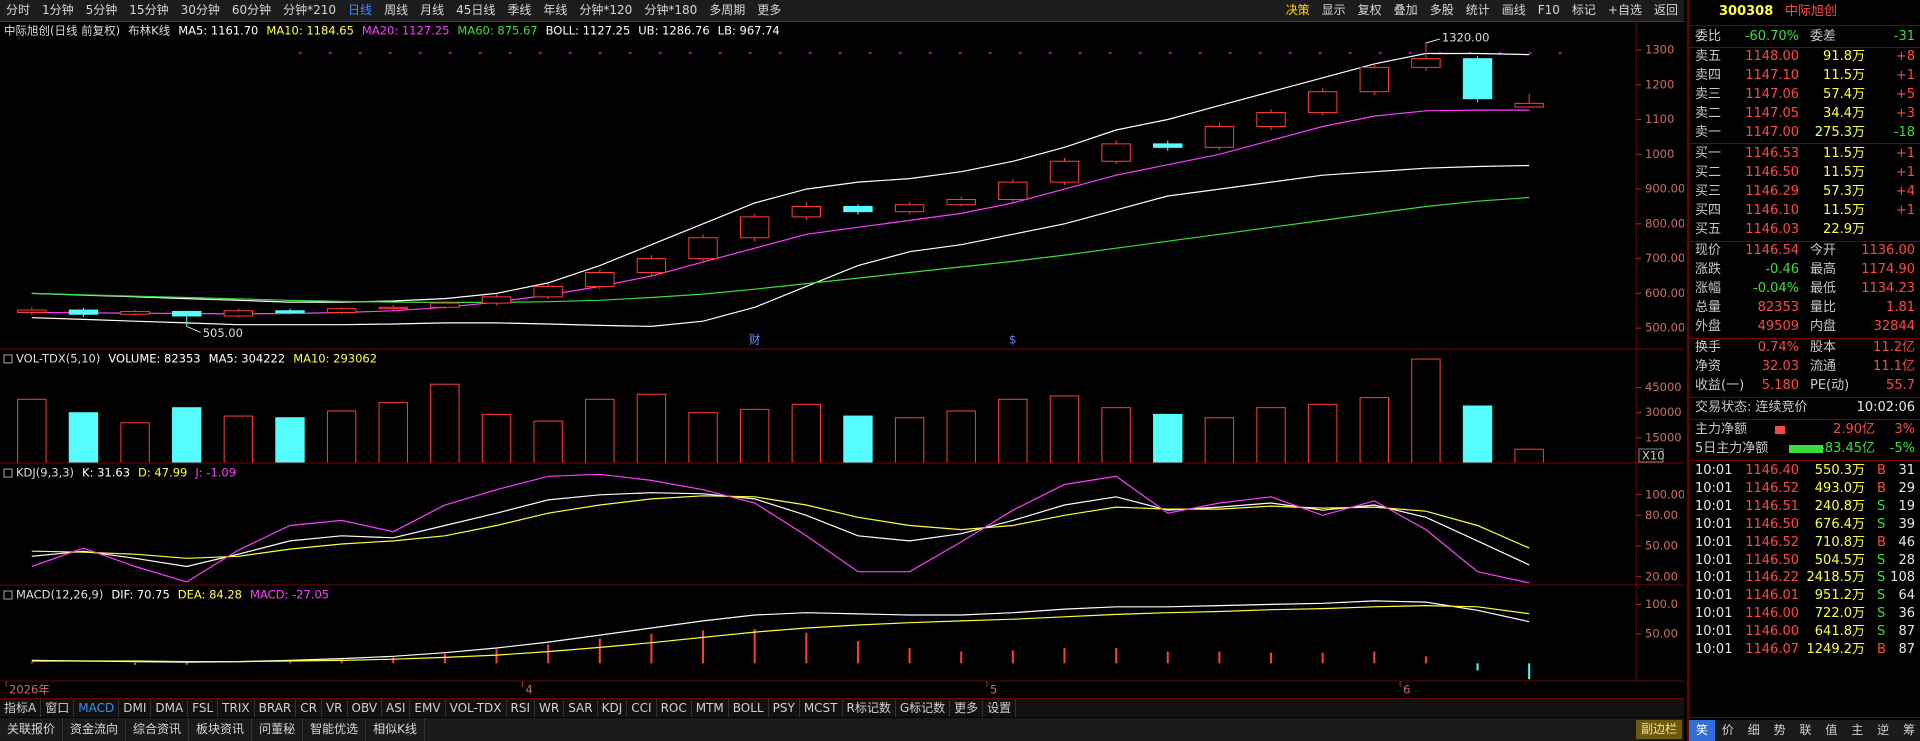 The height and width of the screenshot is (741, 1920). I want to click on side-tab: 联, so click(1805, 730).